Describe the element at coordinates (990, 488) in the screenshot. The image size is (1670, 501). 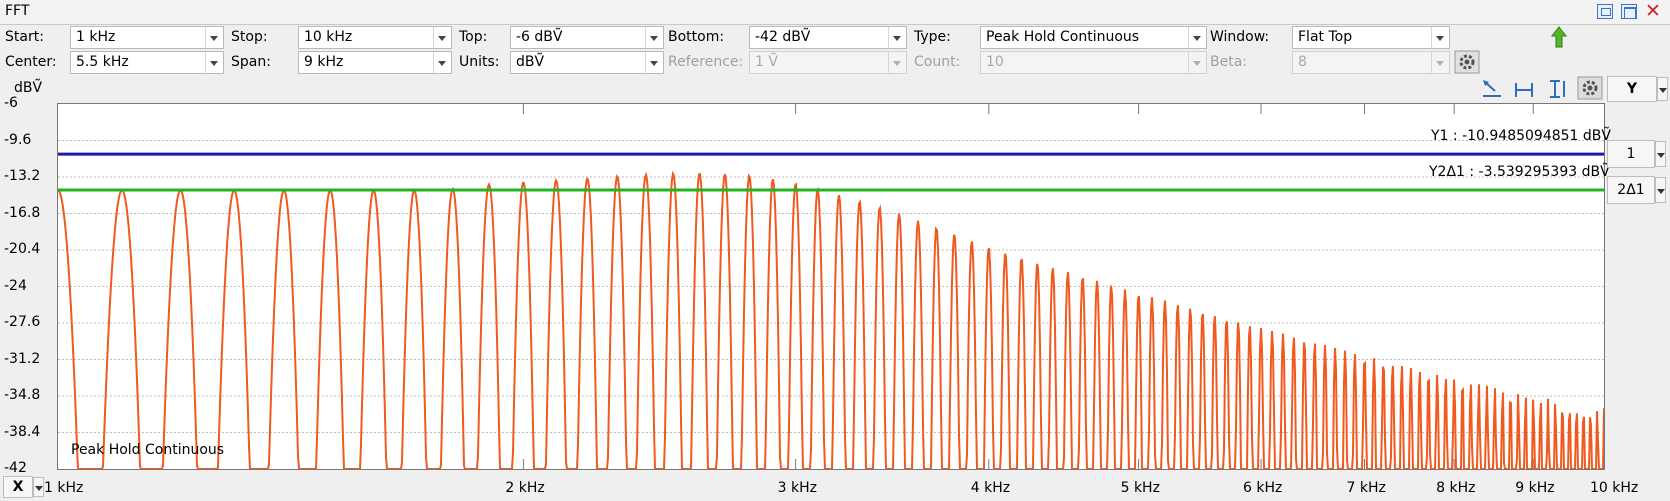
I see `x-tick-label: 4 kHz` at that location.